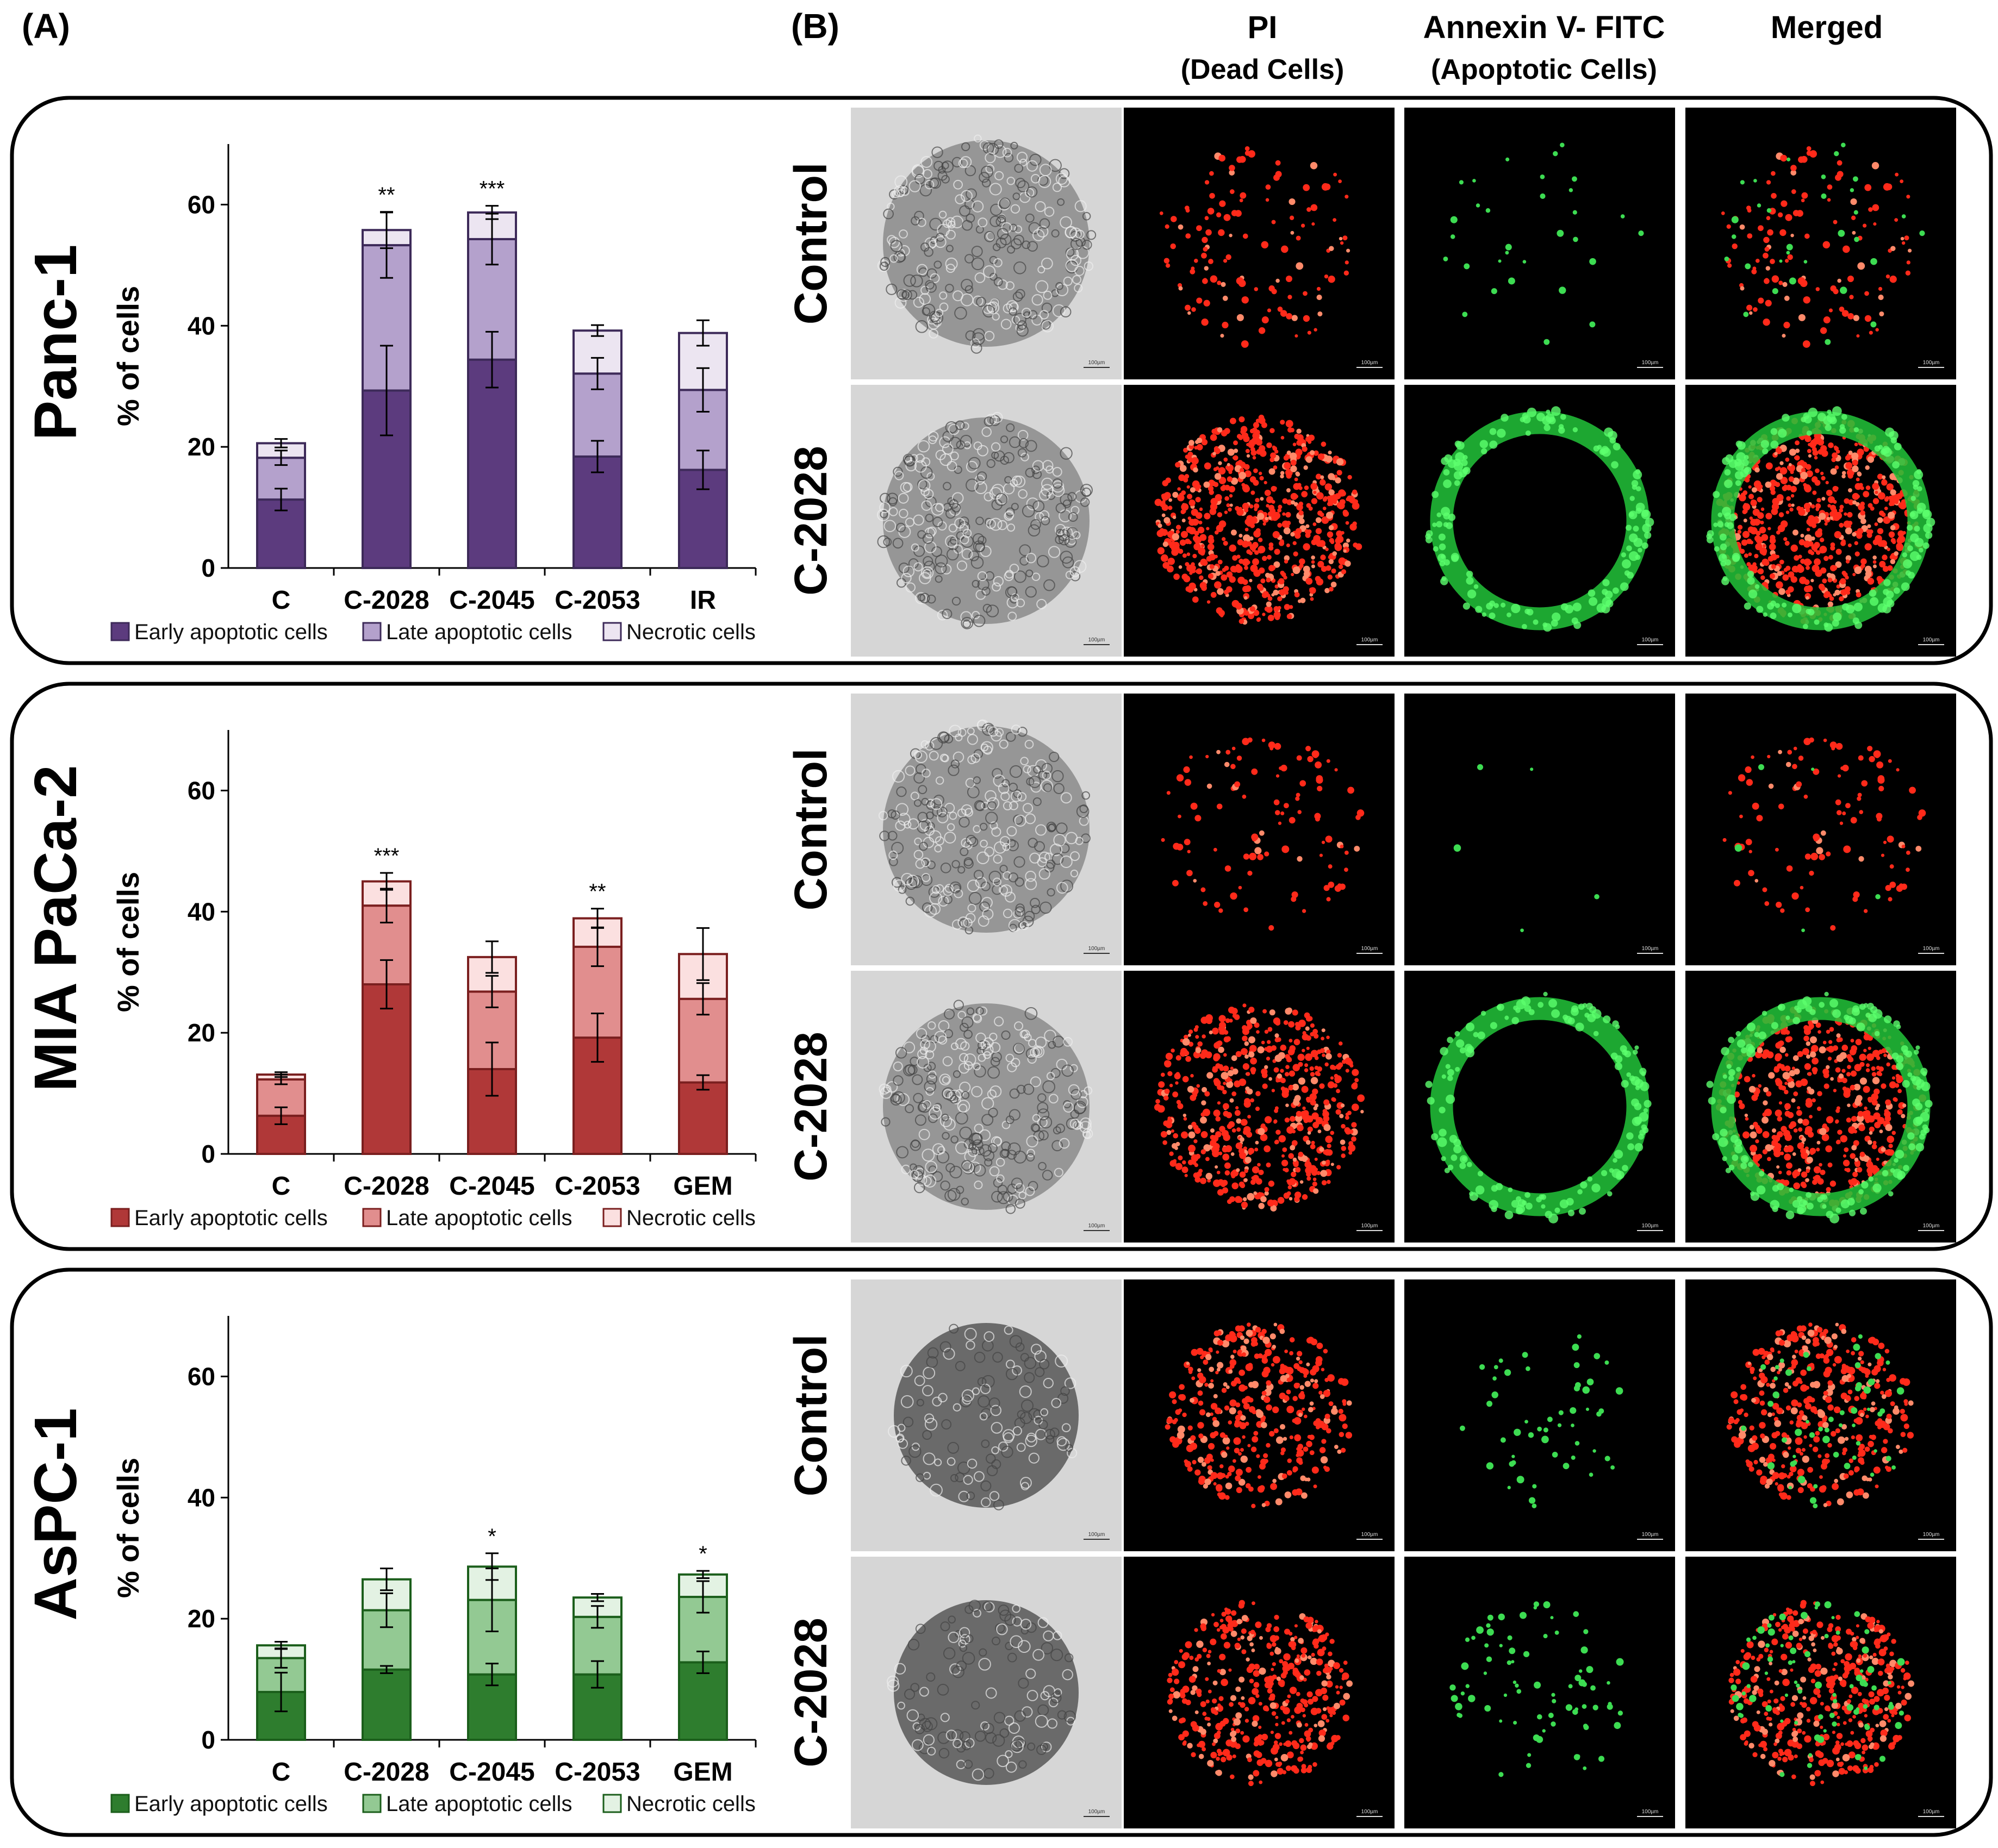  What do you see at coordinates (810, 1107) in the screenshot?
I see `row-label: C-2028` at bounding box center [810, 1107].